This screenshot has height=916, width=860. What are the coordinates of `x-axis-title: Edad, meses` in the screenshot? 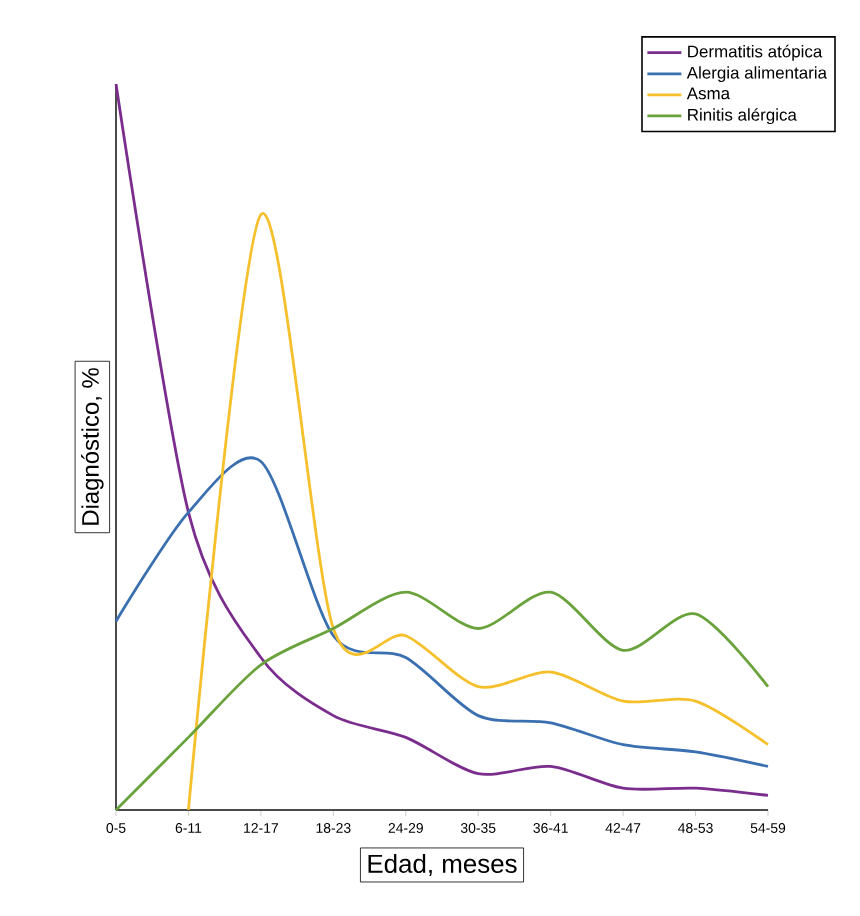 It's located at (442, 864).